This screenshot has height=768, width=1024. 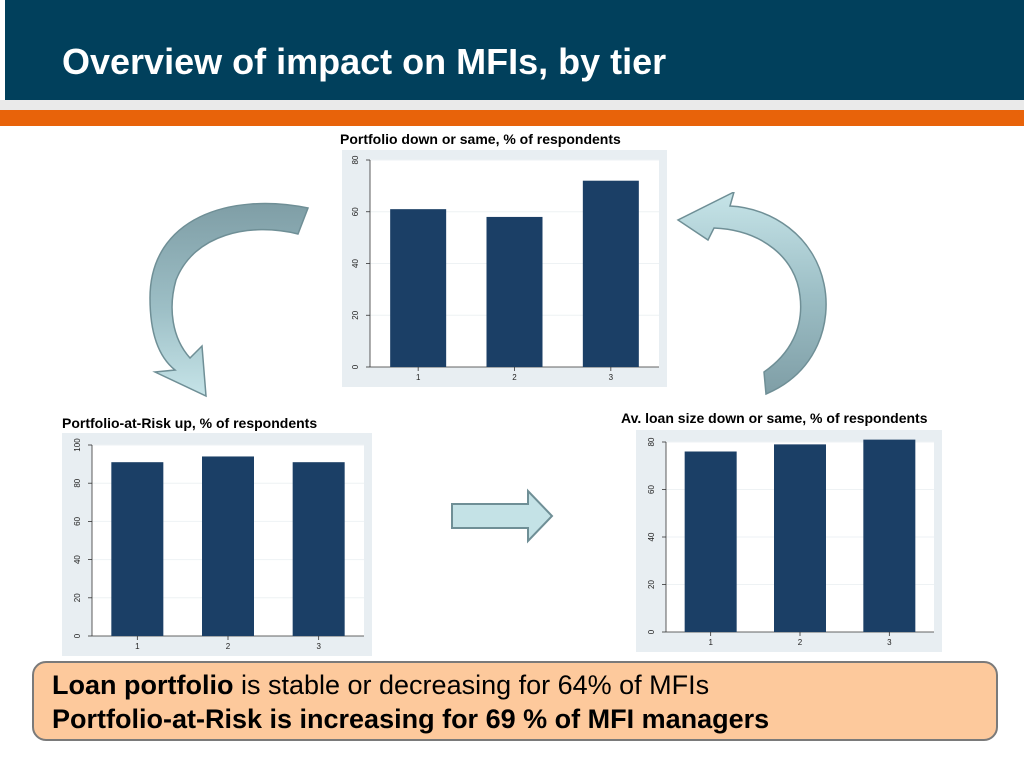 I want to click on callout-line-1-text: is stable or decreasing for 64% of MFIs, so click(x=471, y=685).